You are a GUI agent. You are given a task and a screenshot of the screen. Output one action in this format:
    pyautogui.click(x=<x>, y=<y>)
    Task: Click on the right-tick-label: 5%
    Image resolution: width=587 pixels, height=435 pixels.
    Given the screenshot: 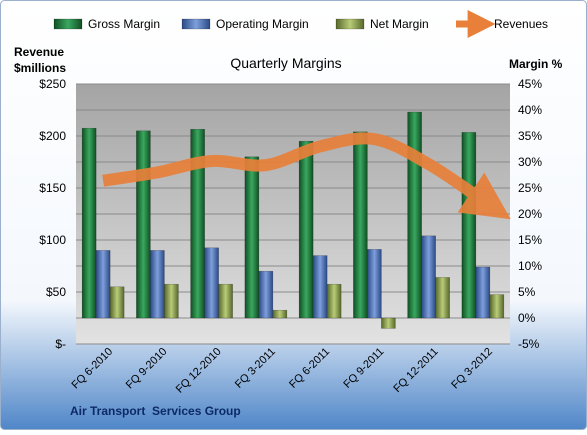 What is the action you would take?
    pyautogui.click(x=527, y=292)
    